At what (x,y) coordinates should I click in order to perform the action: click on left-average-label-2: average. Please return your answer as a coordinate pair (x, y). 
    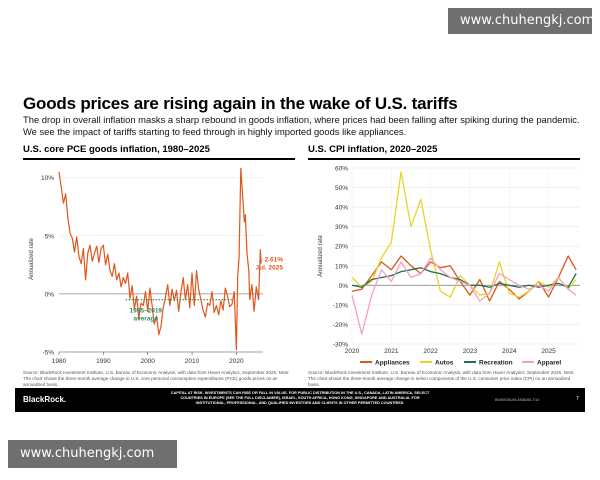
    Looking at the image, I should click on (146, 319).